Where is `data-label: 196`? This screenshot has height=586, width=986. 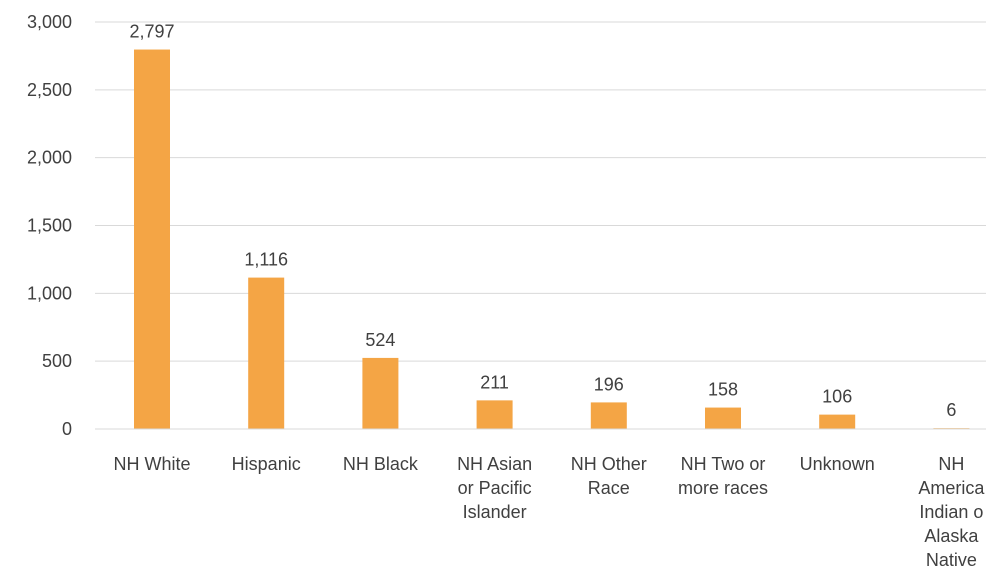
data-label: 196 is located at coordinates (609, 384).